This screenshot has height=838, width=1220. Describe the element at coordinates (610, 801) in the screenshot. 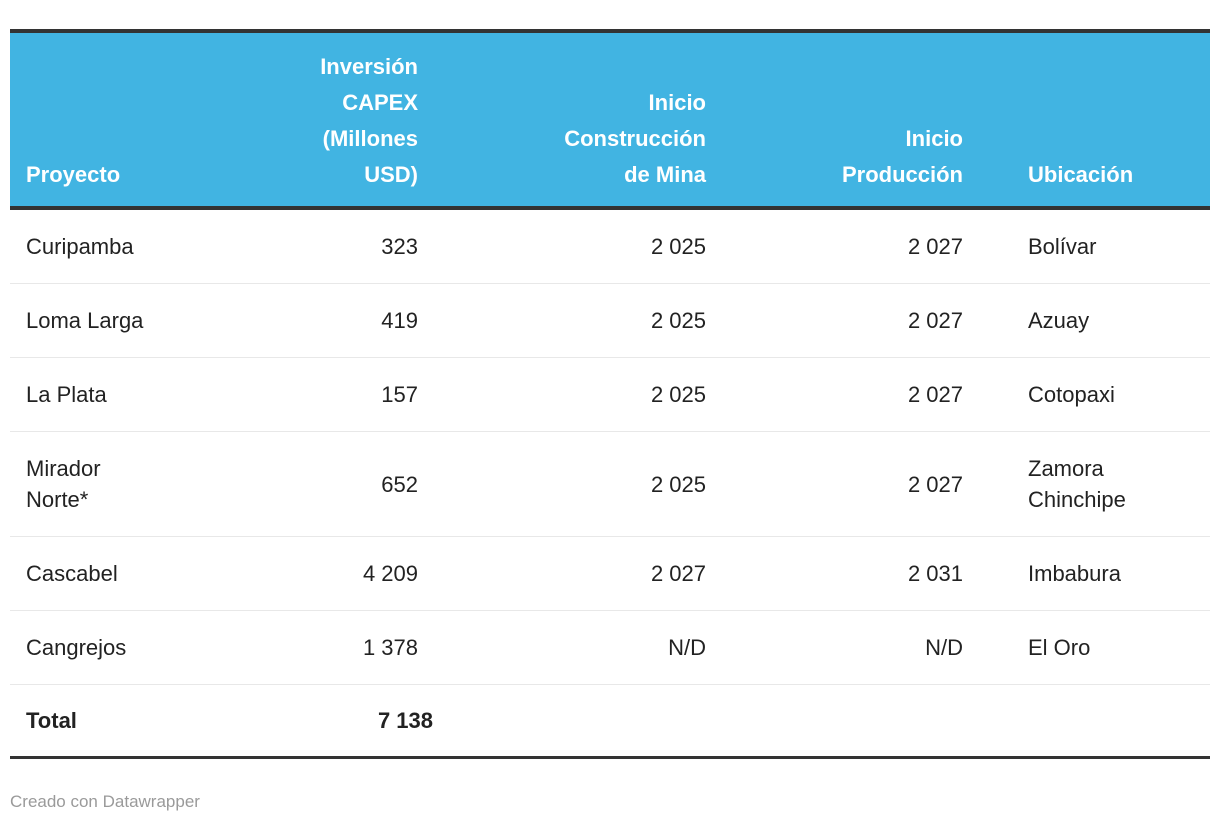

I see `attribution-footer: Creado con Datawrapper` at that location.